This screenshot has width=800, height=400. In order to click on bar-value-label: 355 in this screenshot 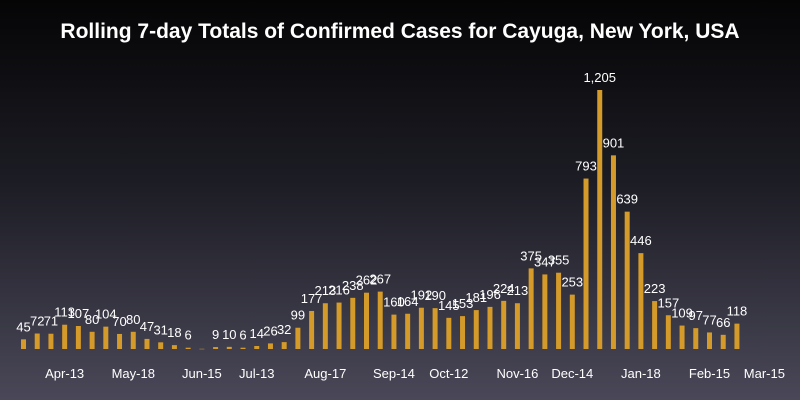, I will do `click(559, 260)`.